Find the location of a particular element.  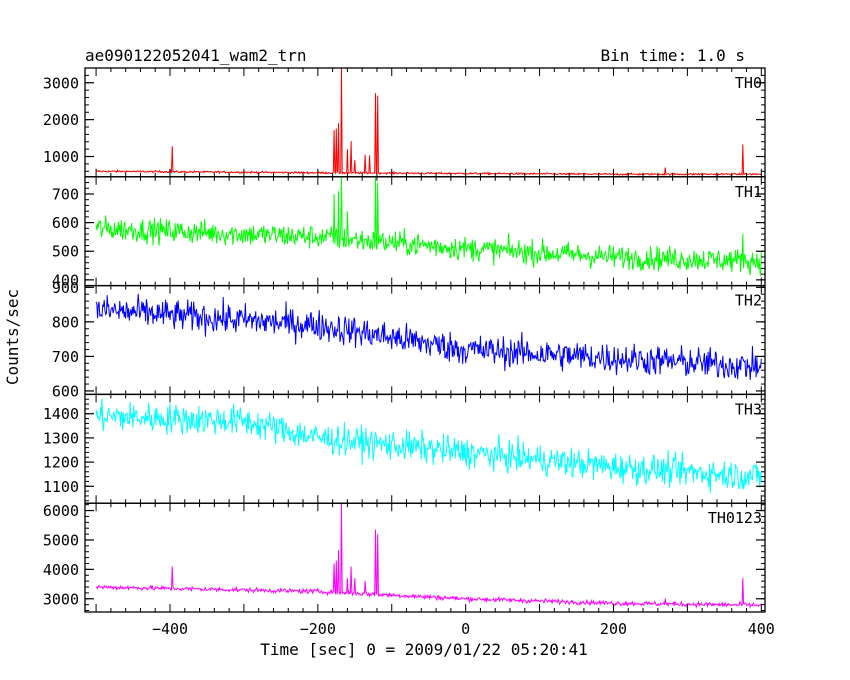

y-tick-label: 1200 is located at coordinates (61, 463).